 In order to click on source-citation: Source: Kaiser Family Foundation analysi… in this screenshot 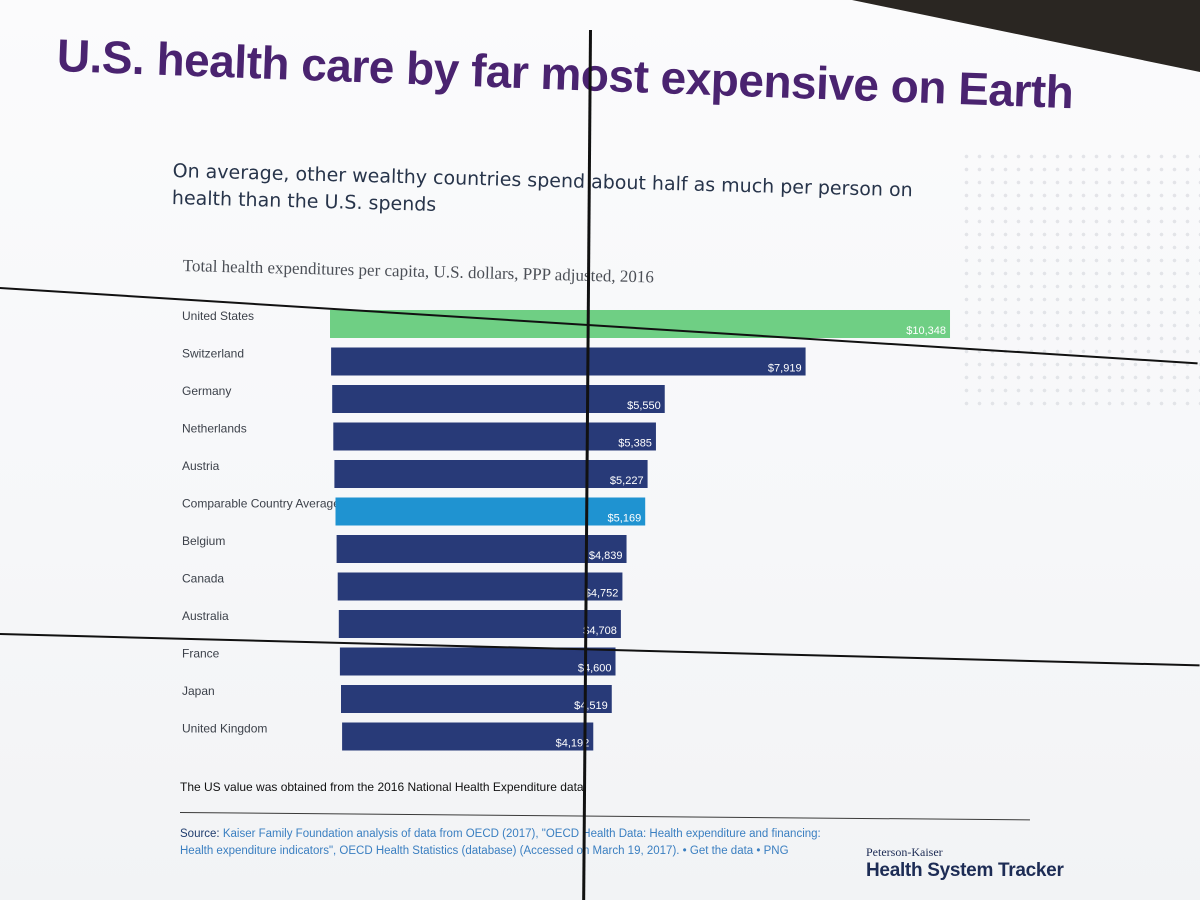, I will do `click(505, 843)`.